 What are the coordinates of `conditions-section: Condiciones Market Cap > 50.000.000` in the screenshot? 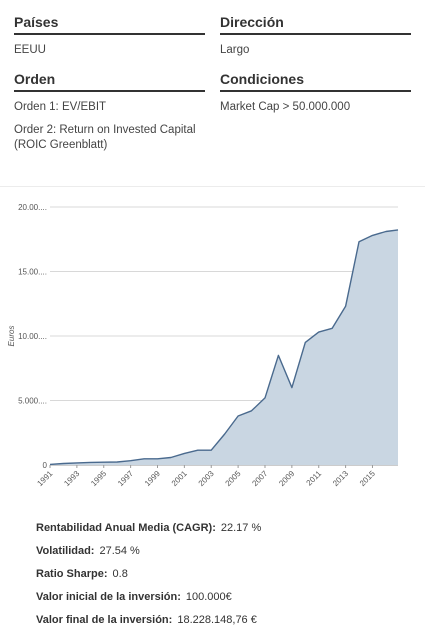 It's located at (315, 93).